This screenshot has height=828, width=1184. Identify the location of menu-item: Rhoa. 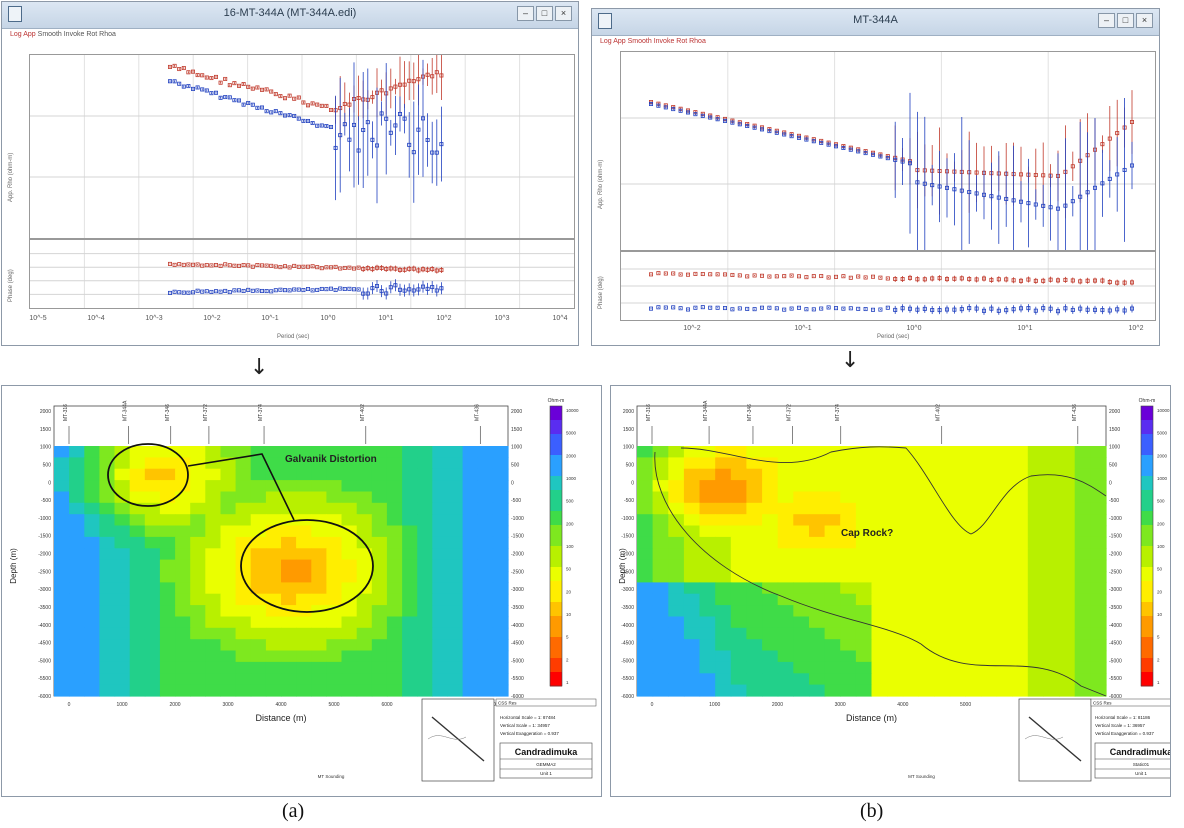
(107, 34).